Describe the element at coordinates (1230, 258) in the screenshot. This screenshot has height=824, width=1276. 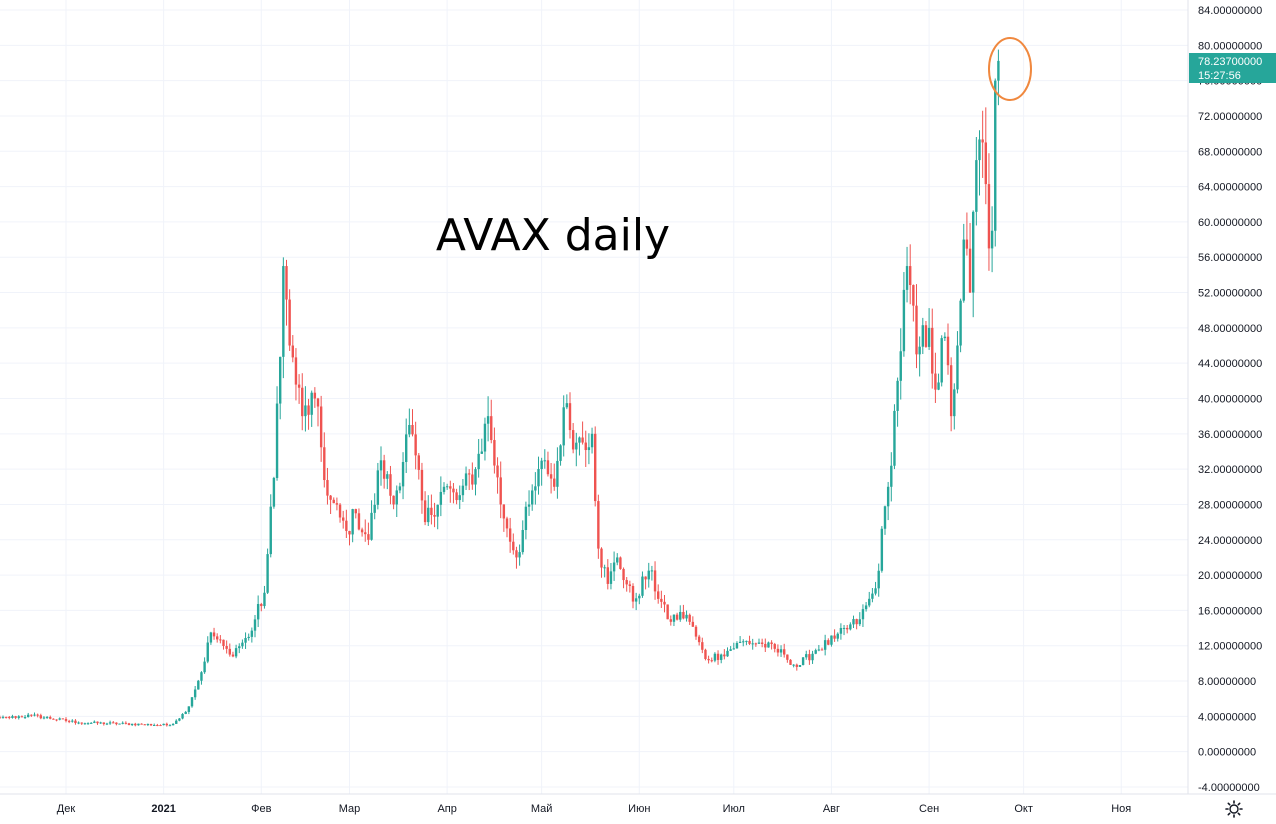
I see `y-tick-label: 56.00000000` at that location.